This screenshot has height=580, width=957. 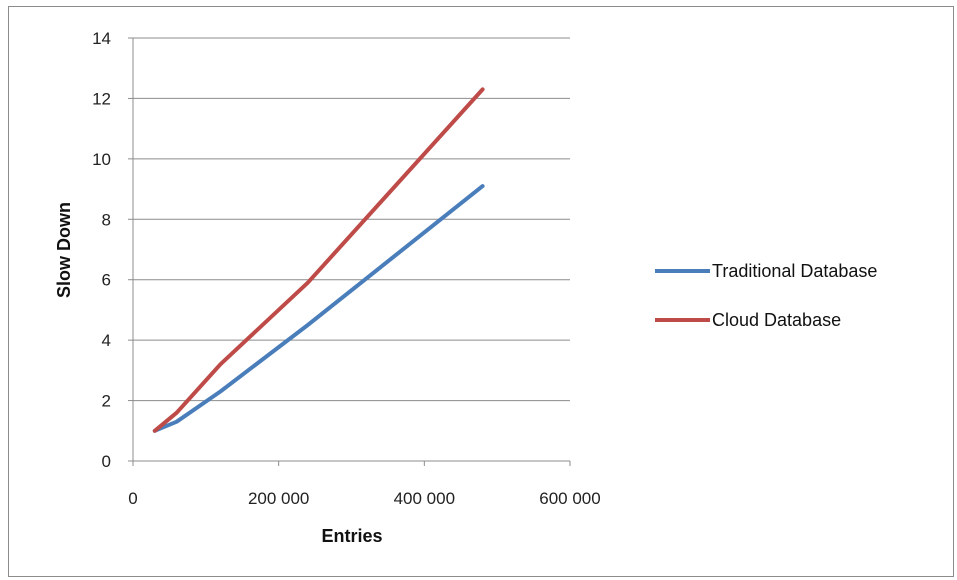 I want to click on legend: Traditional Database Cloud Database, so click(x=766, y=295).